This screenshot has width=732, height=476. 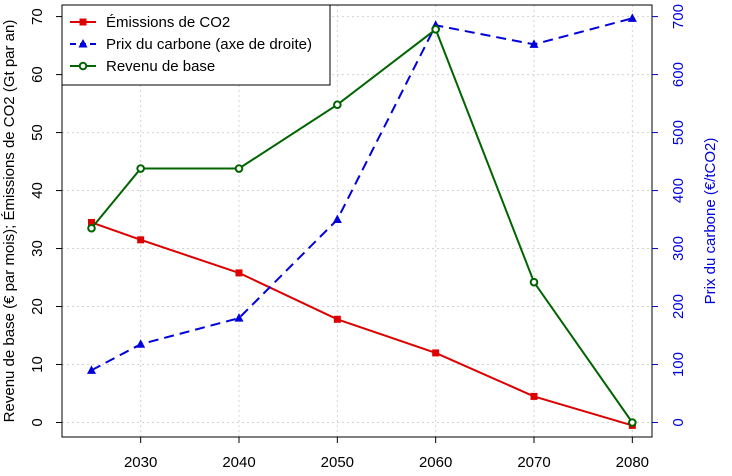 What do you see at coordinates (678, 364) in the screenshot?
I see `y2-tick-label: 100` at bounding box center [678, 364].